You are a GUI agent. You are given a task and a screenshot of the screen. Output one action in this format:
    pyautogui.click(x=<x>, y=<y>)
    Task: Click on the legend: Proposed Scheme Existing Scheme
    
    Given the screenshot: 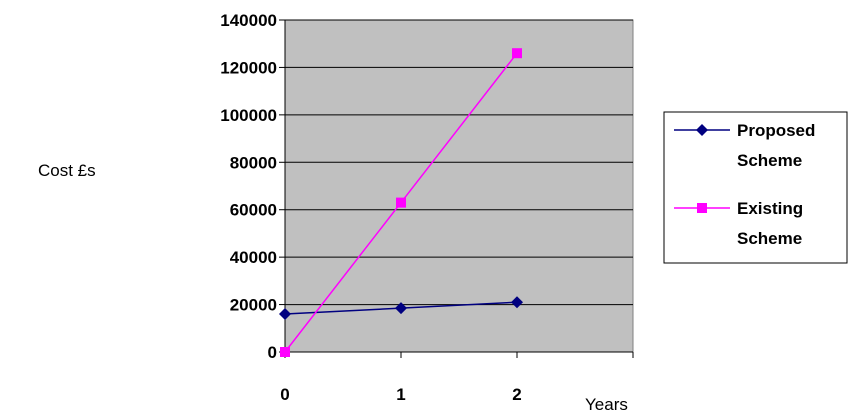 What is the action you would take?
    pyautogui.click(x=755, y=187)
    